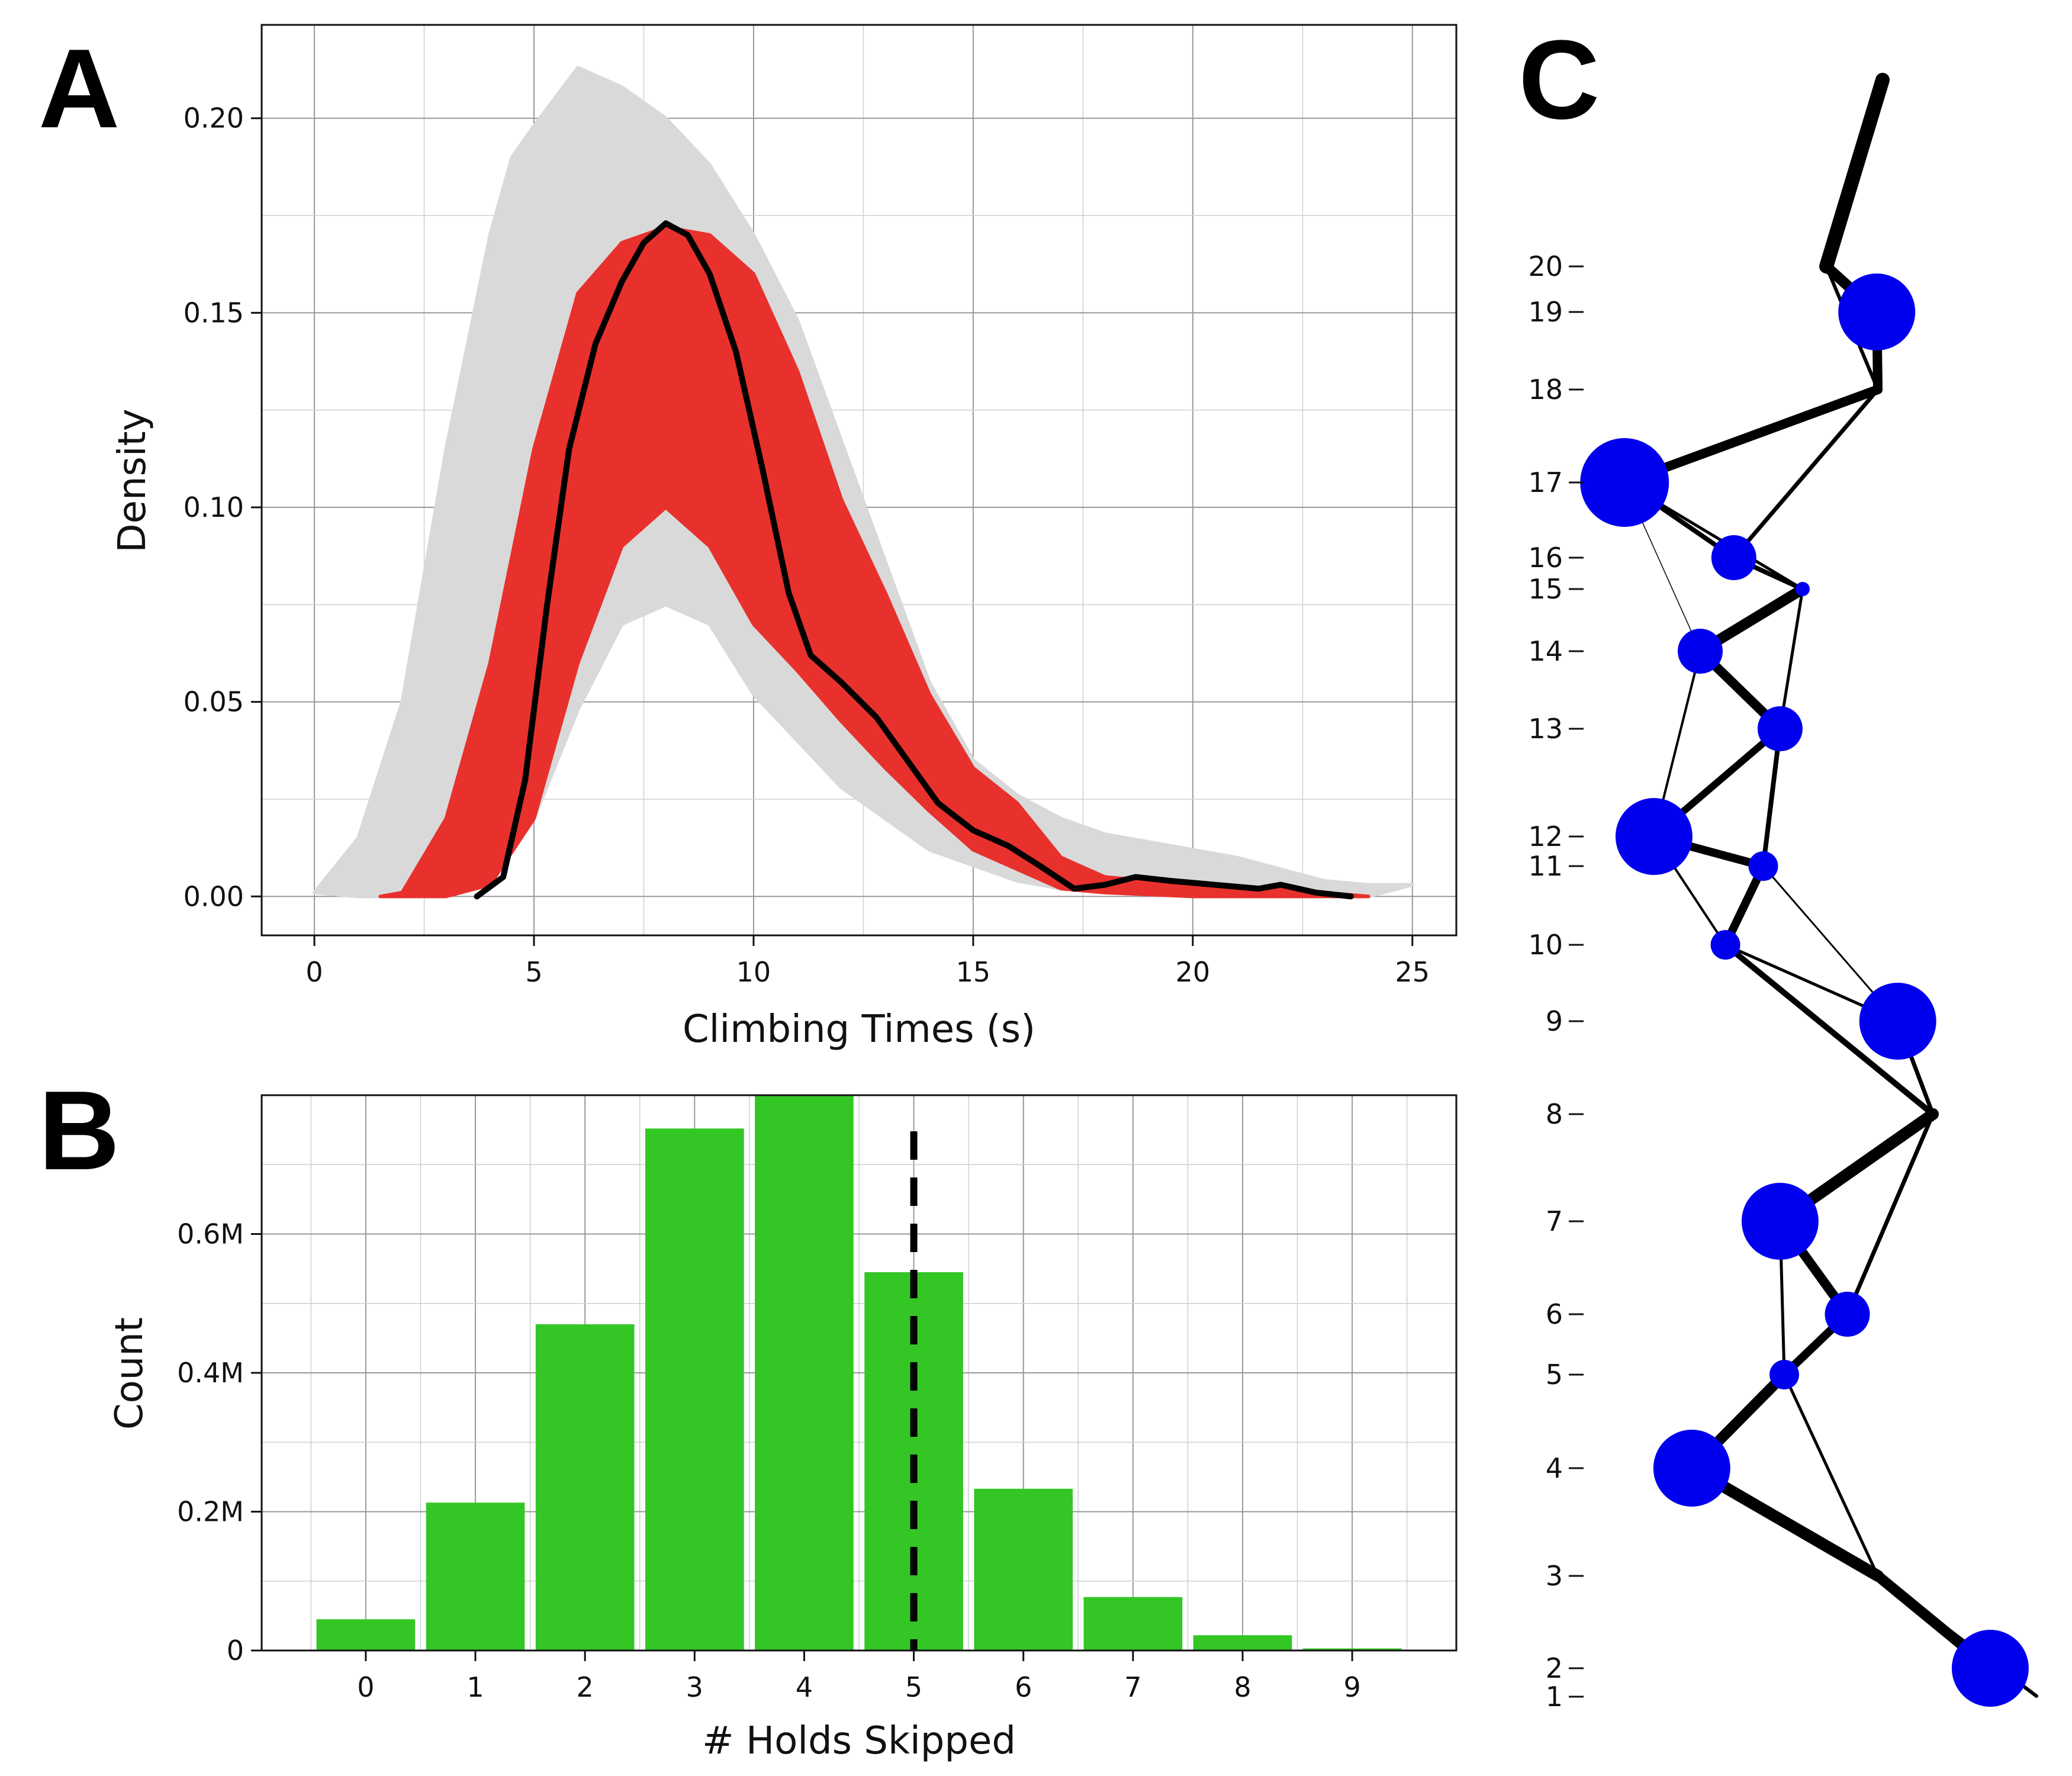  Describe the element at coordinates (214, 313) in the screenshot. I see `y-tick-label: 0.15` at that location.